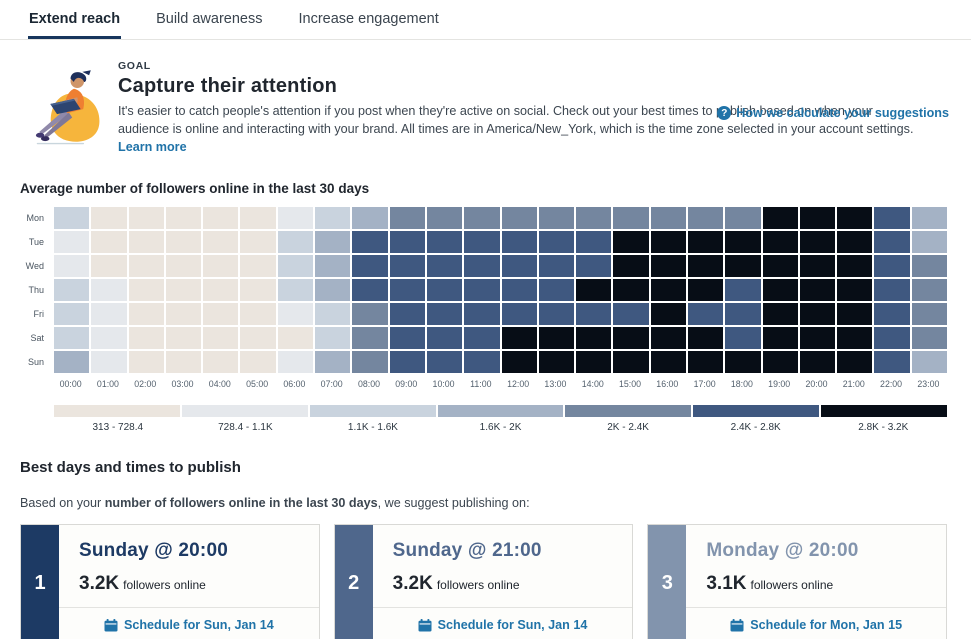 The width and height of the screenshot is (971, 639). I want to click on tab-increase-engagement: Increase engagement, so click(368, 19).